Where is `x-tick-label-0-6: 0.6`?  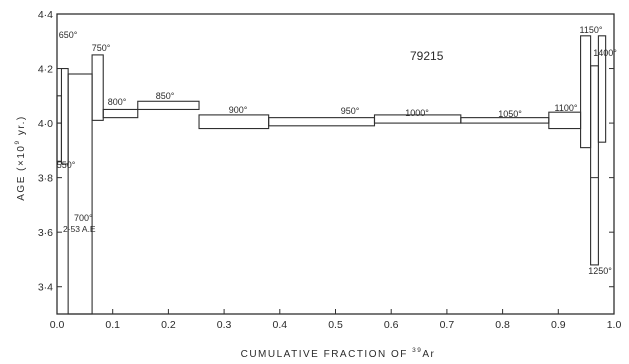
x-tick-label-0-6: 0.6 is located at coordinates (391, 325).